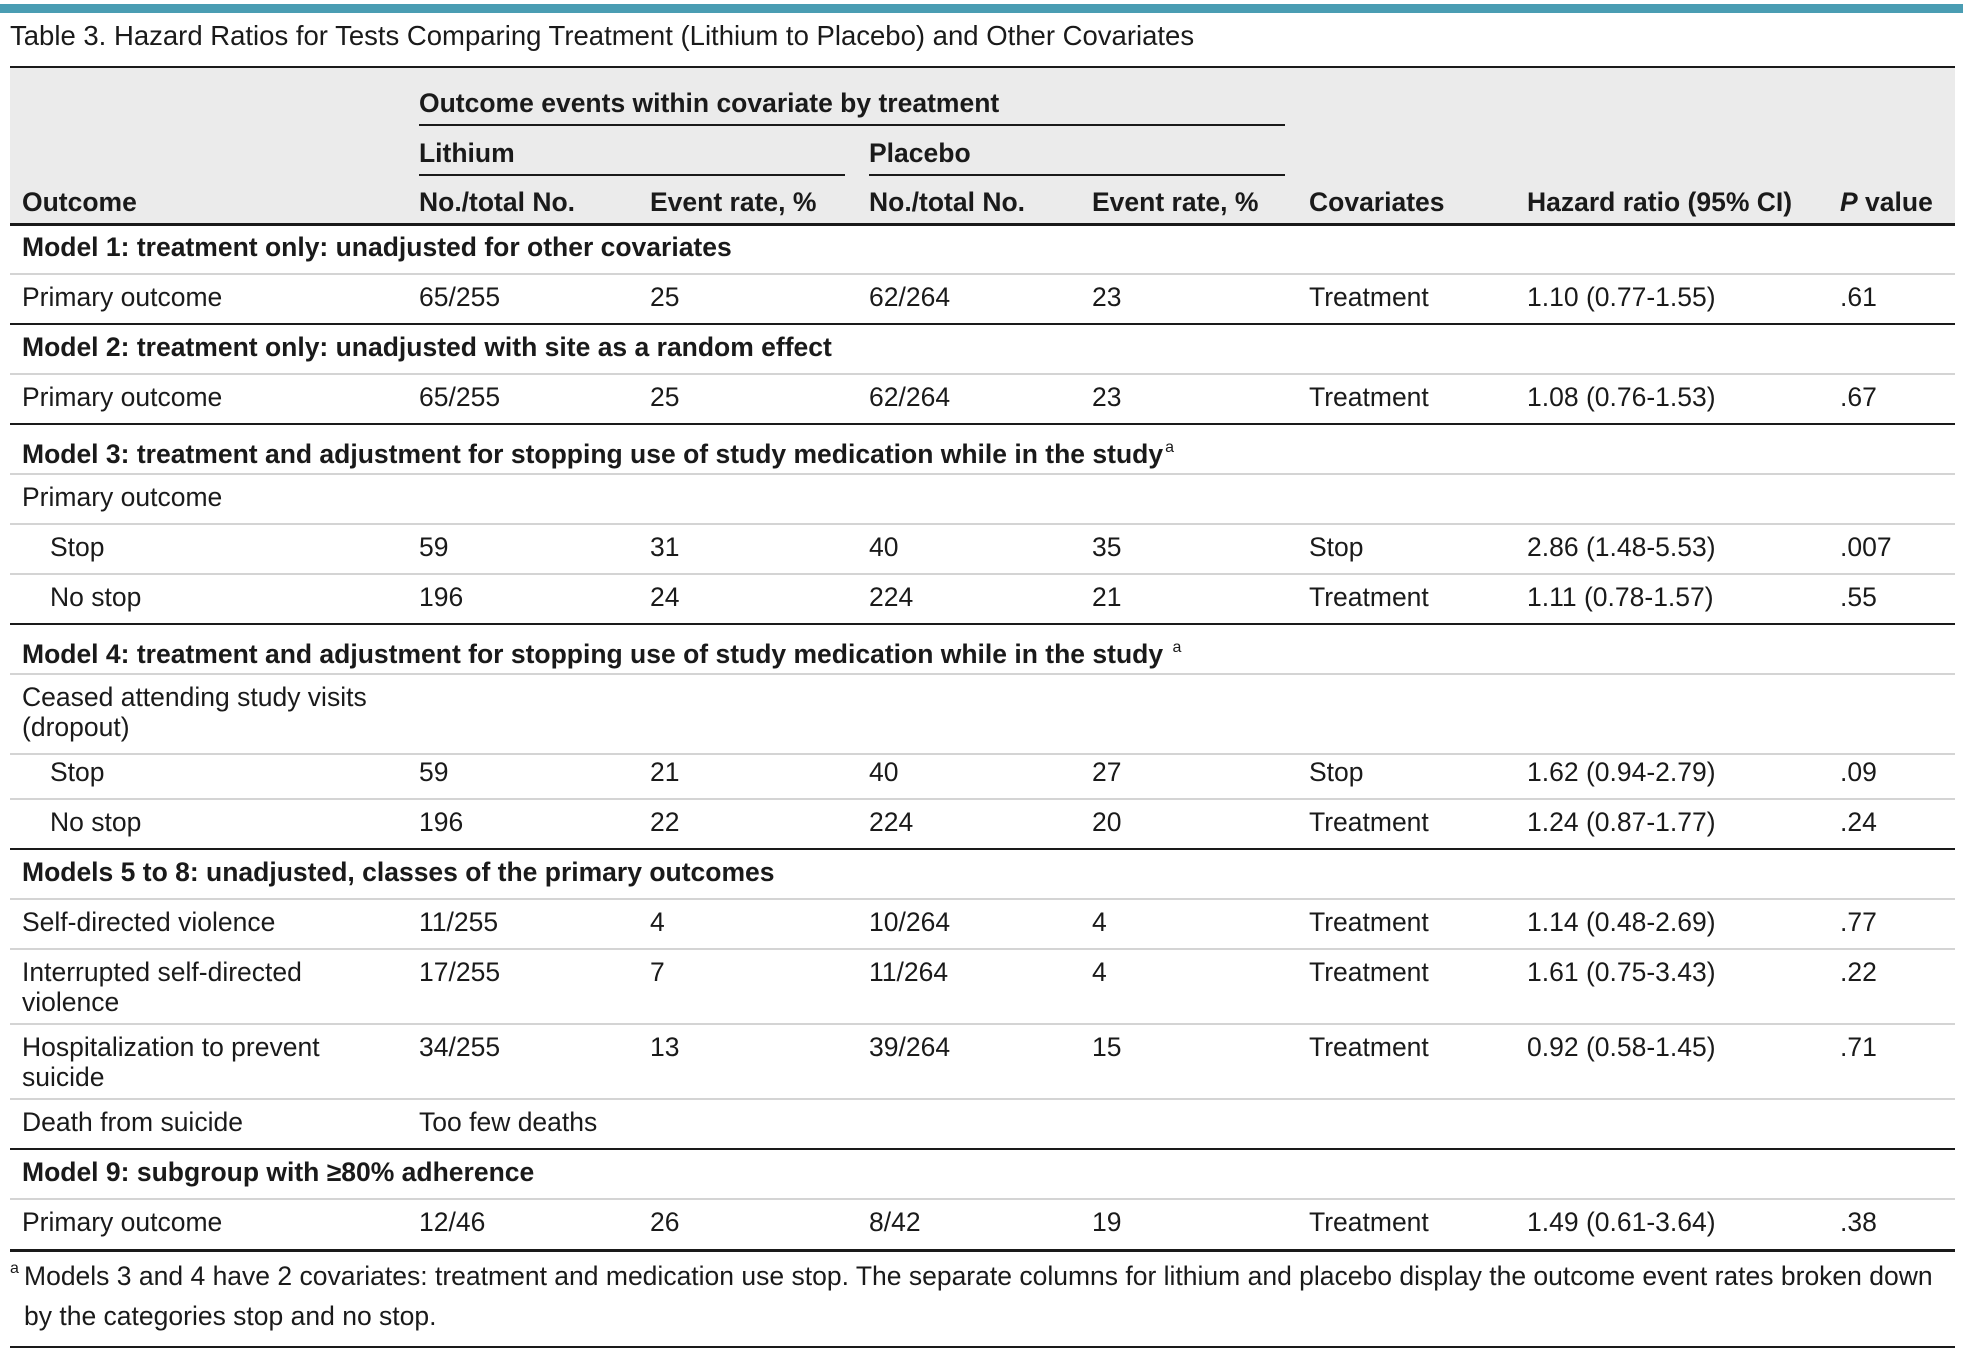  What do you see at coordinates (884, 772) in the screenshot?
I see `placebo-no-cell: 40` at bounding box center [884, 772].